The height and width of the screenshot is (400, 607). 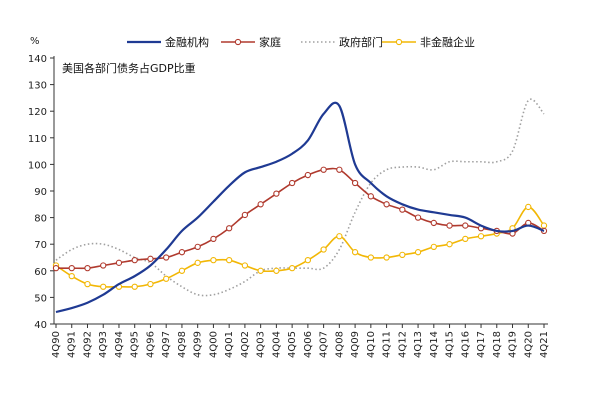 I want to click on x-tick-label: 4Q07, so click(x=324, y=344).